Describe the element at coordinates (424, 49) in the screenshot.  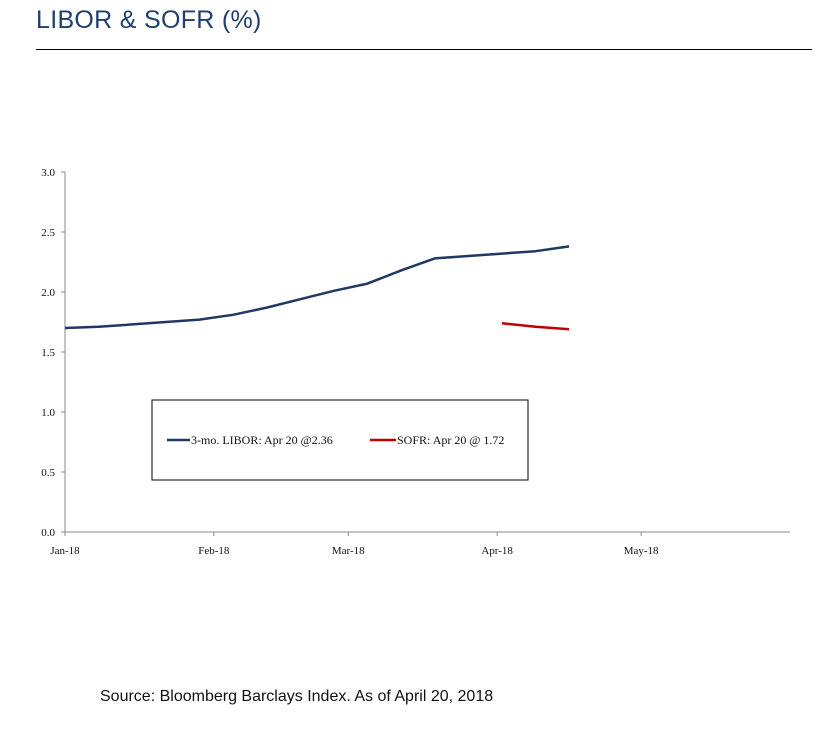
I see `title-divider` at that location.